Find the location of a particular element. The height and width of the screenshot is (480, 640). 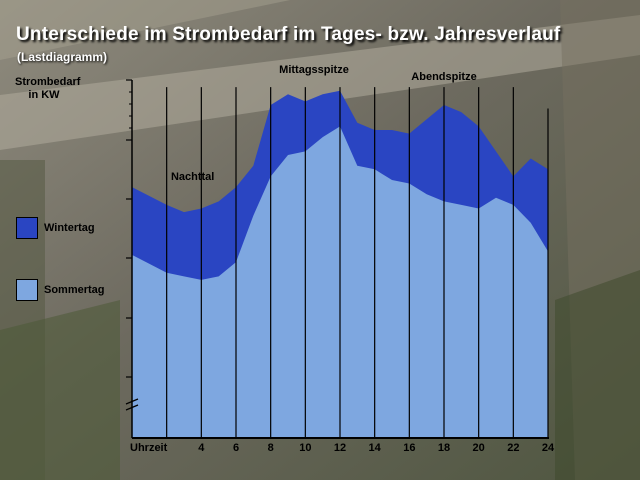

x-tick-label-18: 18 is located at coordinates (444, 448).